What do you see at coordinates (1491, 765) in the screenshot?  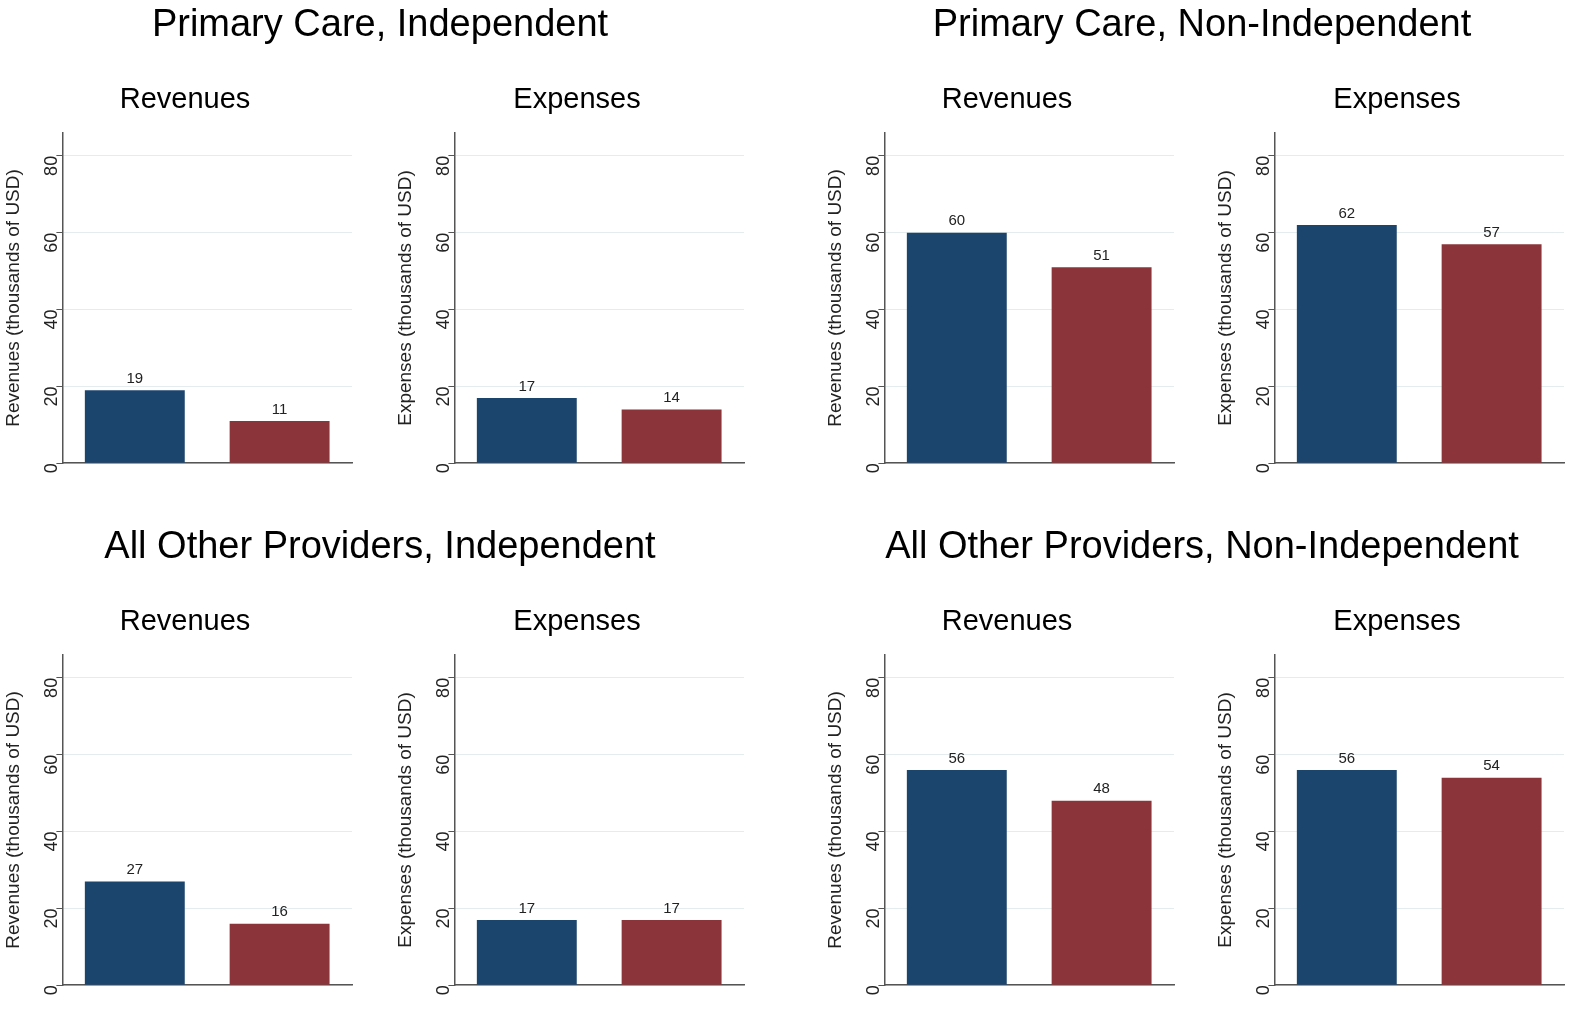 I see `data-label: 54` at bounding box center [1491, 765].